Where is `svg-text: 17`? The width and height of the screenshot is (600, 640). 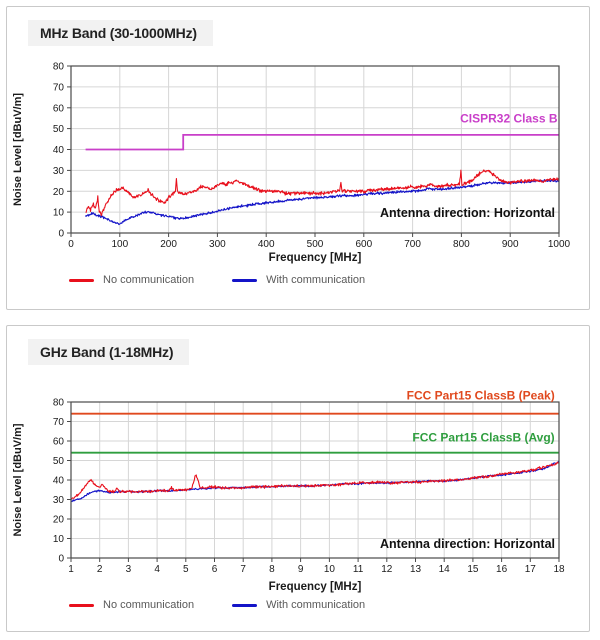 svg-text: 17 is located at coordinates (531, 569).